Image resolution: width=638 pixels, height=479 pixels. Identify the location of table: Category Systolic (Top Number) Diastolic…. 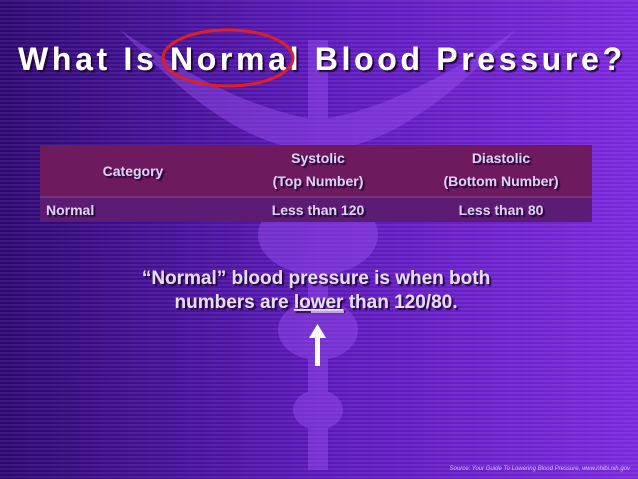
(316, 183).